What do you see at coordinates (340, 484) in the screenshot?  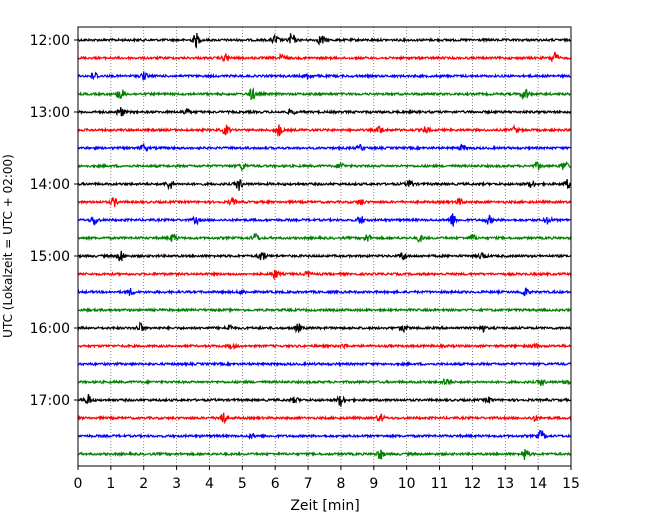 I see `x-tick-label: 8` at bounding box center [340, 484].